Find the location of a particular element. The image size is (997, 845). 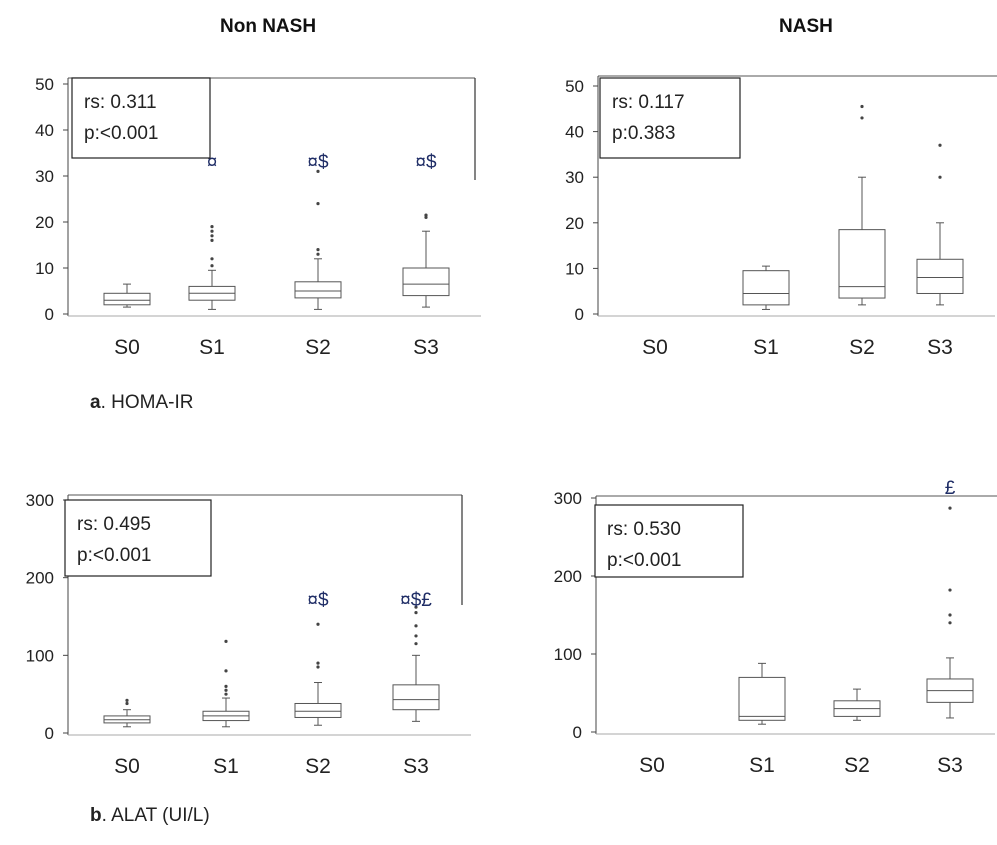

stats-text: rs: 0.311 is located at coordinates (120, 102).